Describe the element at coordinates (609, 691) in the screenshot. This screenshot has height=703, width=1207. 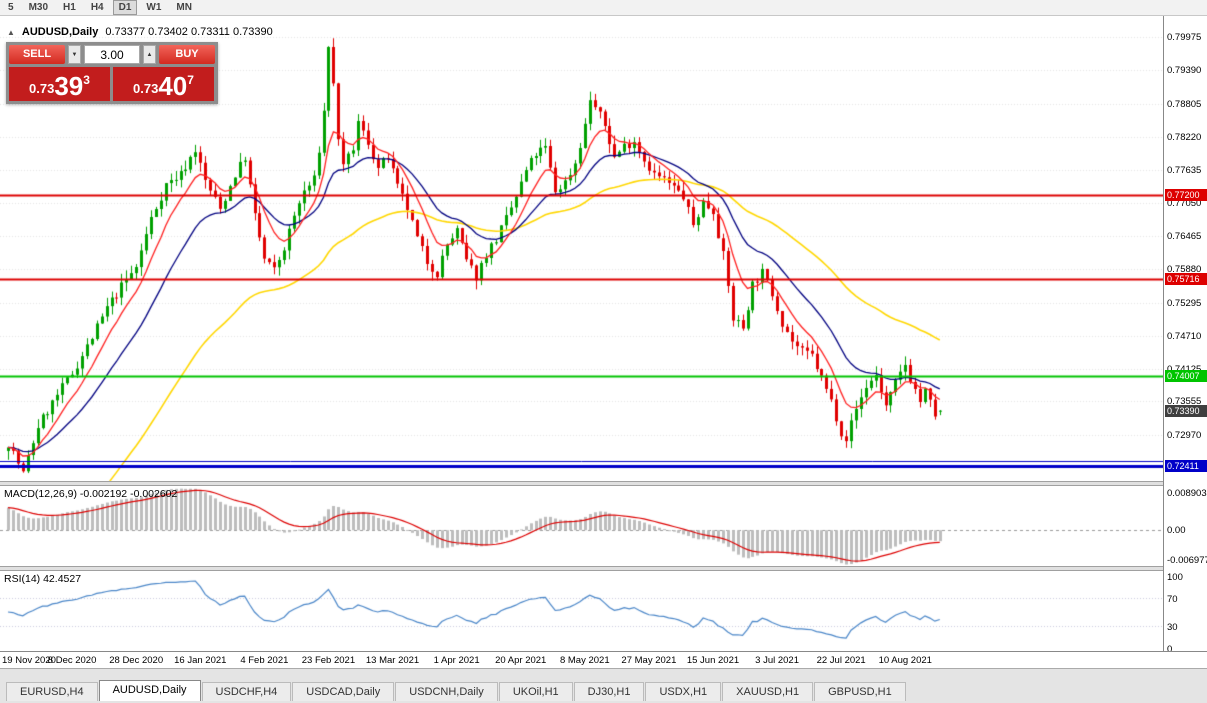
I see `chart-tab-dj30-h1: DJ30,H1` at that location.